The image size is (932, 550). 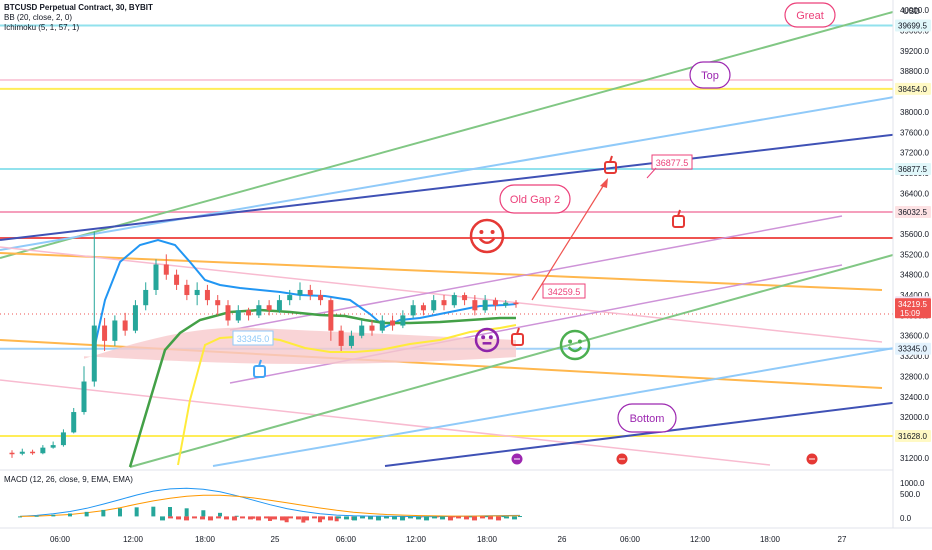 I want to click on hand-pointer-down-icon, so click(x=517, y=336).